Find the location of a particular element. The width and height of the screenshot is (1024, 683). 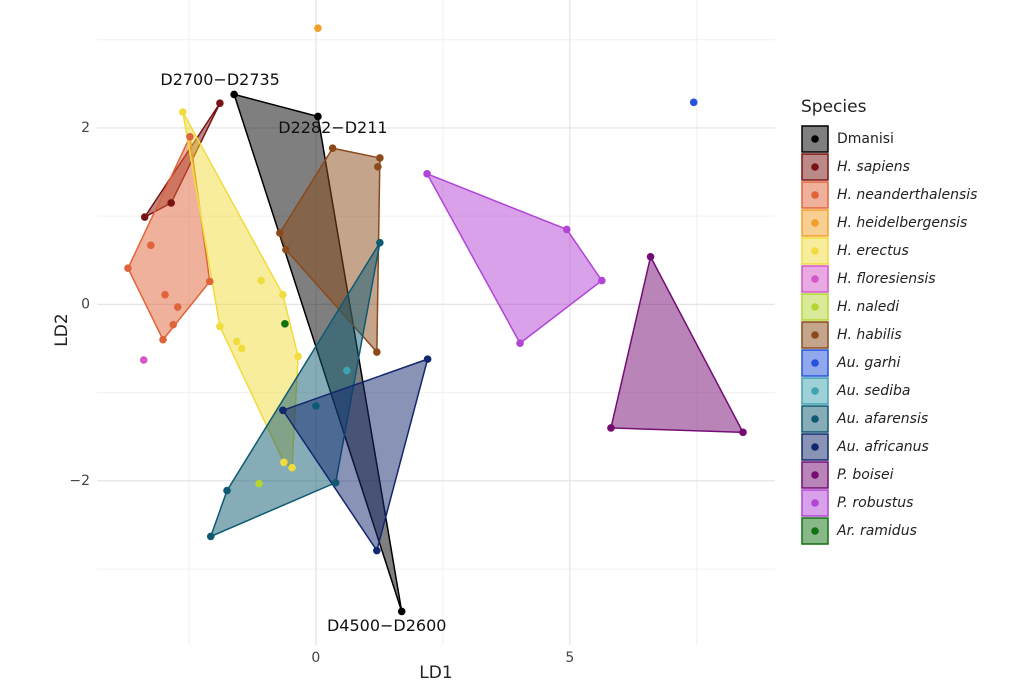

annotation: D4500−D2600 is located at coordinates (386, 625).